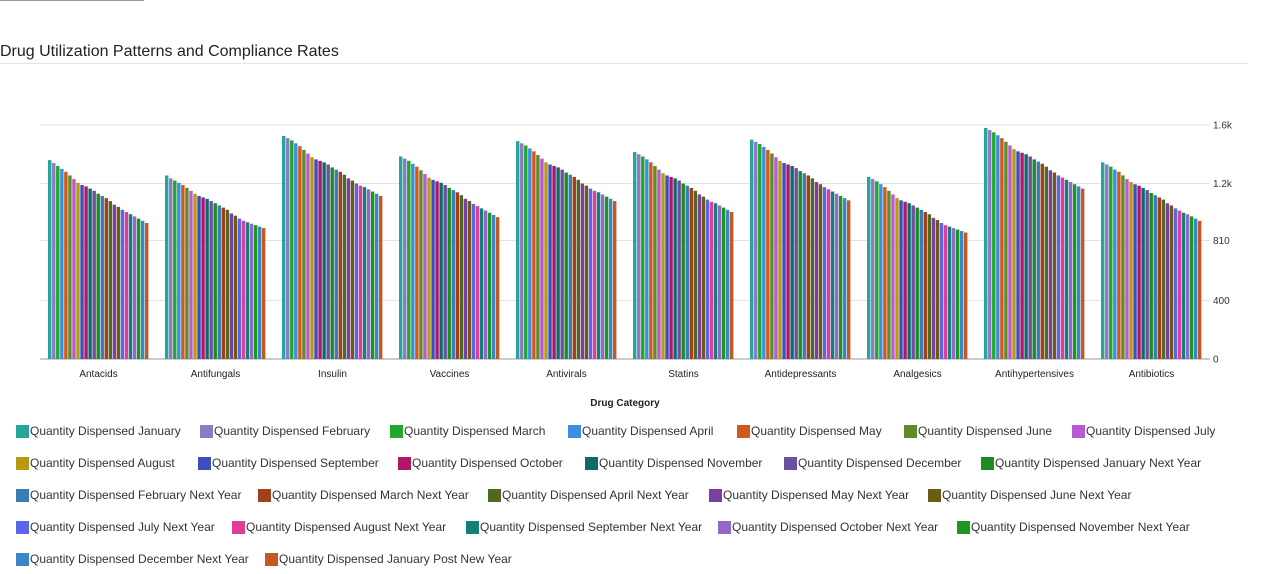 The height and width of the screenshot is (574, 1280). I want to click on legend-item: Quantity Dispensed September Next Year, so click(584, 527).